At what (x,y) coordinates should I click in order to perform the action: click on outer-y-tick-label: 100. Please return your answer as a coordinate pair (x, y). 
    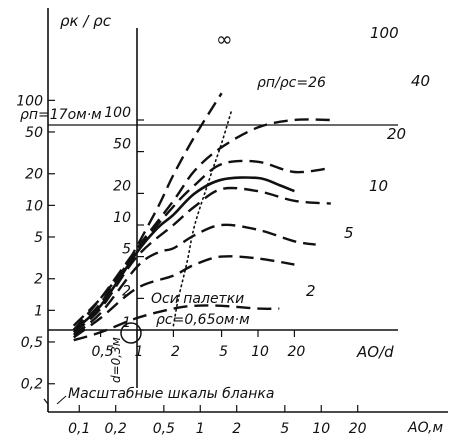
    Looking at the image, I should click on (29, 101).